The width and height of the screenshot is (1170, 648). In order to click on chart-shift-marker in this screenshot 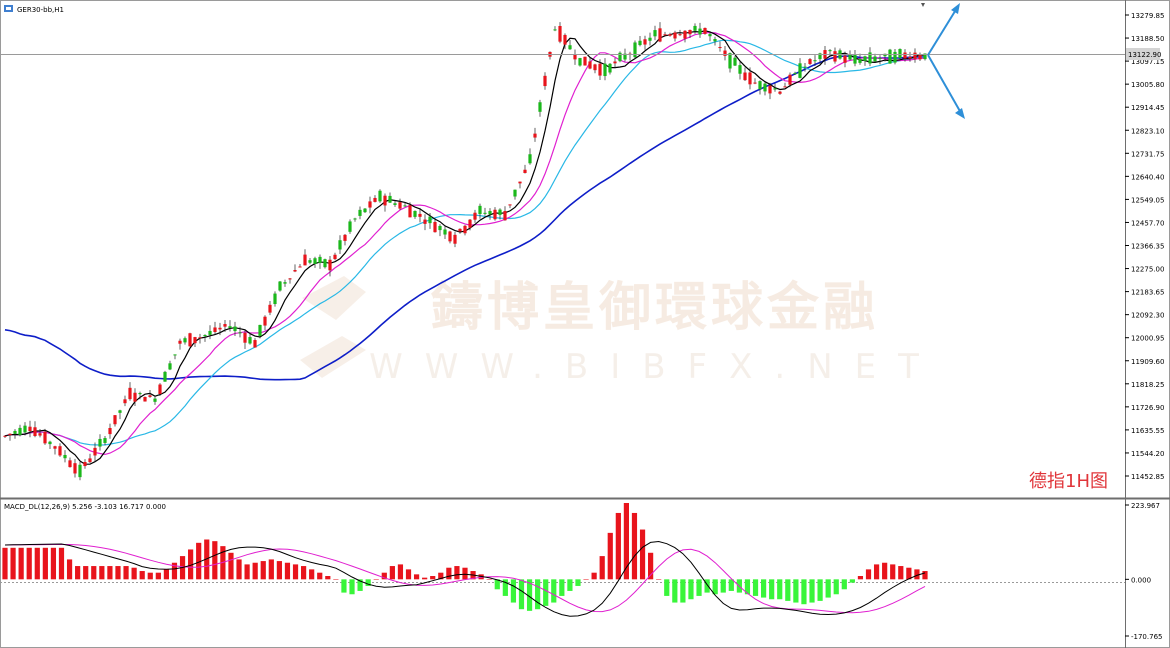, I will do `click(923, 5)`.